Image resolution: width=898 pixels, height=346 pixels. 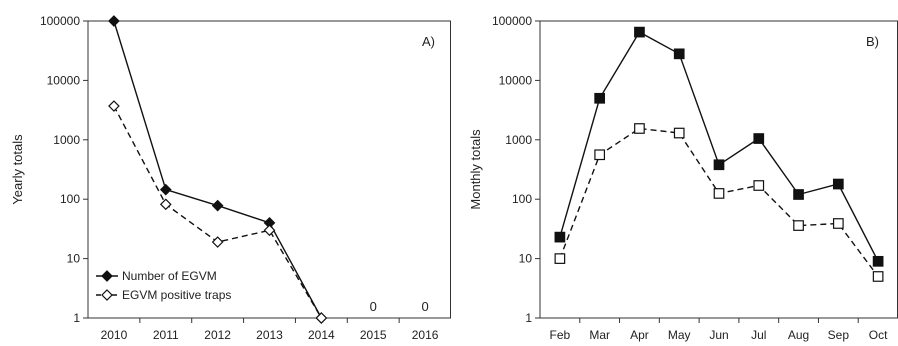 I want to click on x-tick-label: Jun, so click(x=718, y=335).